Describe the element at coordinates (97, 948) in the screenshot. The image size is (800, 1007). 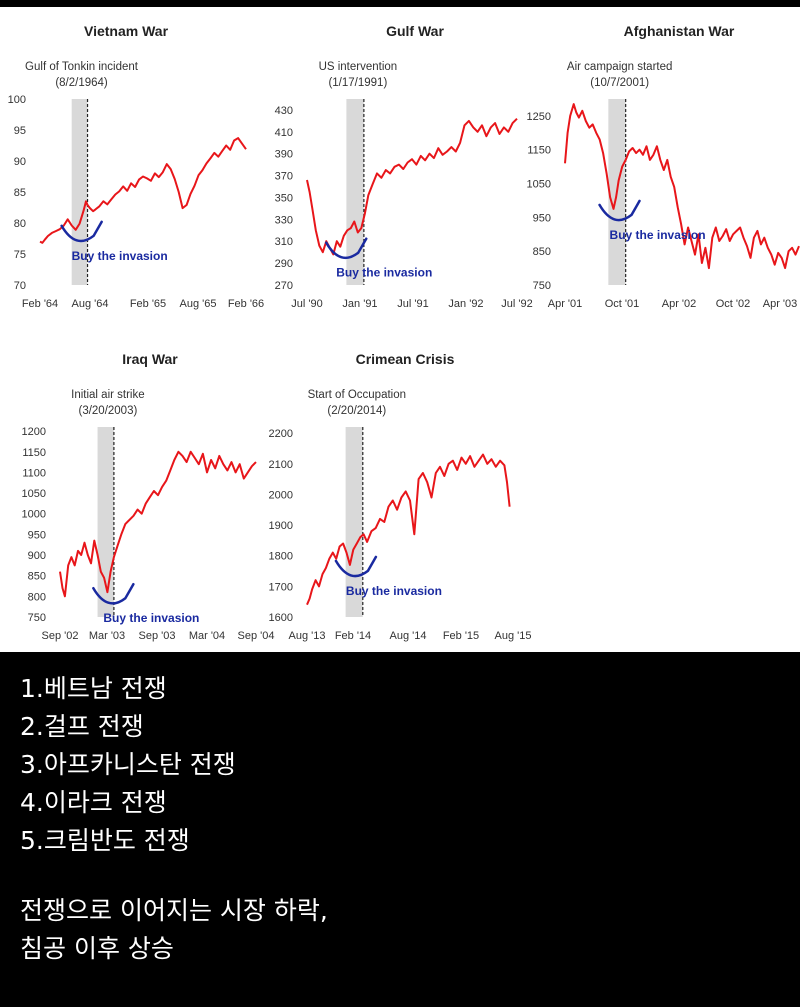
I see `caption-summary-line-2: 침공 이후 상승` at that location.